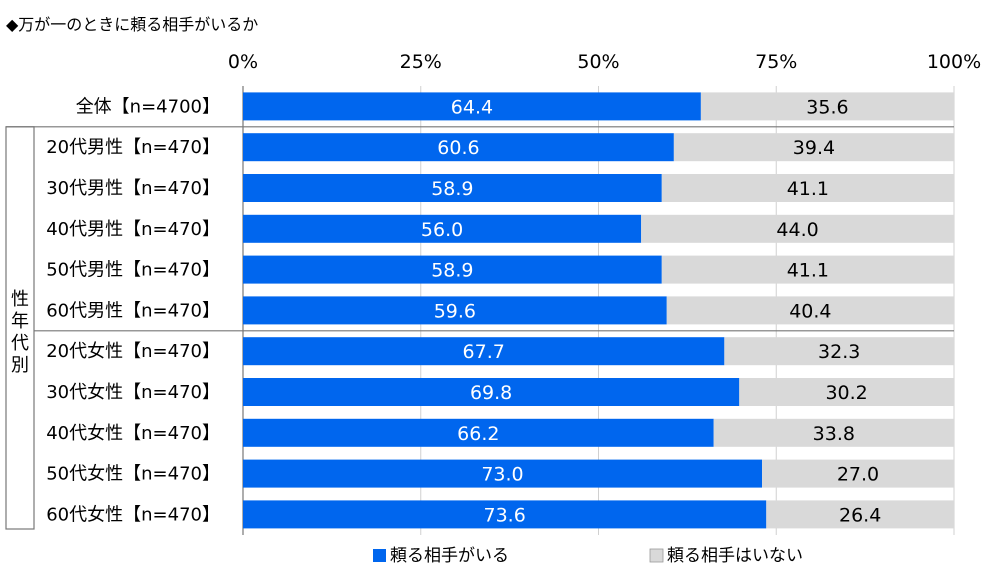 This screenshot has width=1000, height=579. I want to click on data-label: 64.4, so click(472, 107).